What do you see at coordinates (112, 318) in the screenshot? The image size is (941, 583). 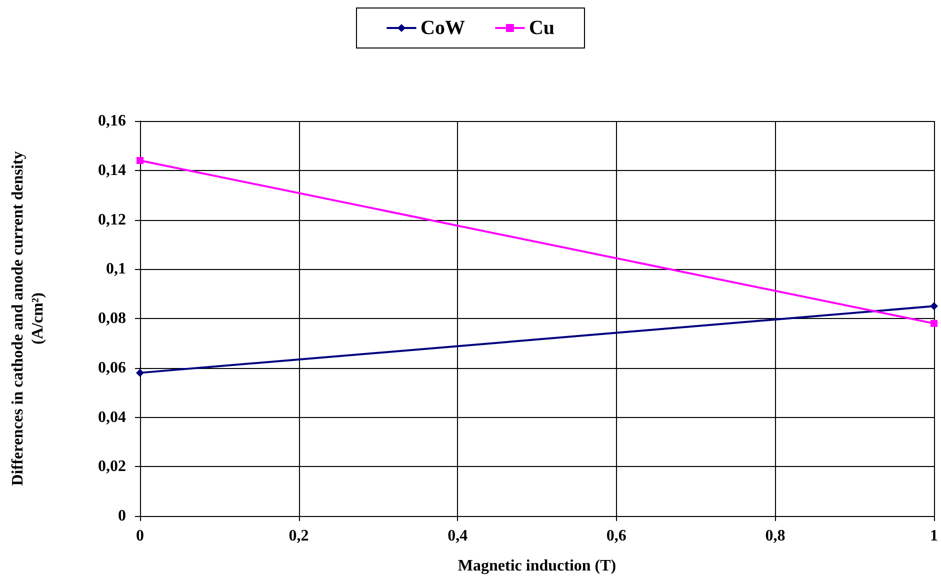 I see `y-tick-label: 0,08` at bounding box center [112, 318].